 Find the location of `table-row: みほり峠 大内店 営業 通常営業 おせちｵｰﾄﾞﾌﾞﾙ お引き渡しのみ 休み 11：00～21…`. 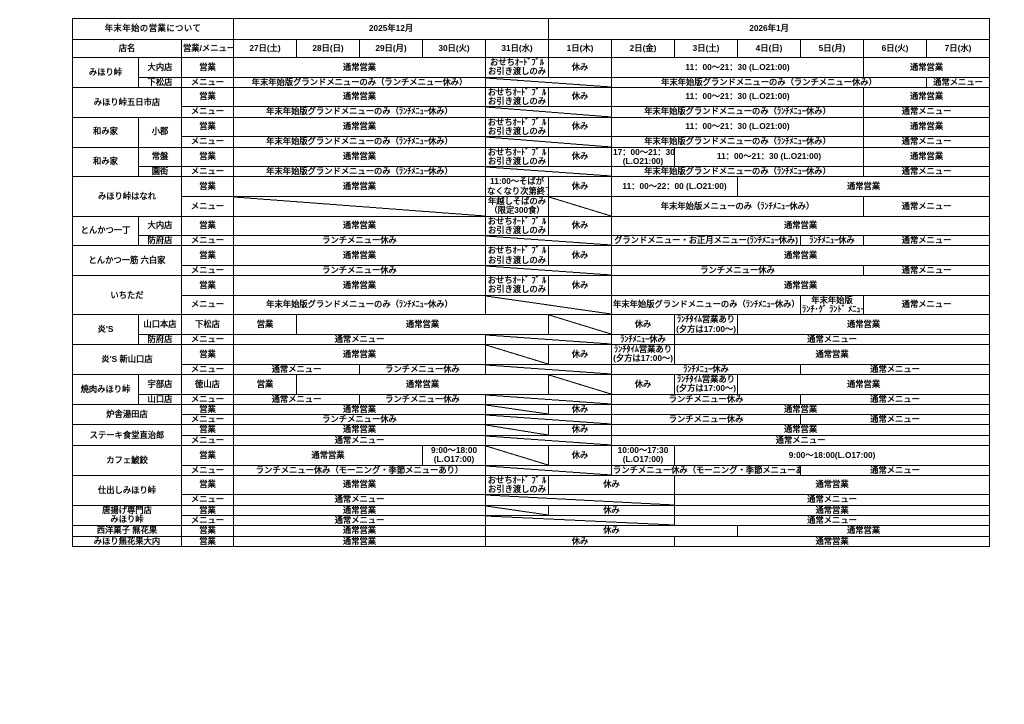

table-row: みほり峠 大内店 営業 通常営業 おせちｵｰﾄﾞﾌﾞﾙ お引き渡しのみ 休み 11：00～21… is located at coordinates (531, 72).